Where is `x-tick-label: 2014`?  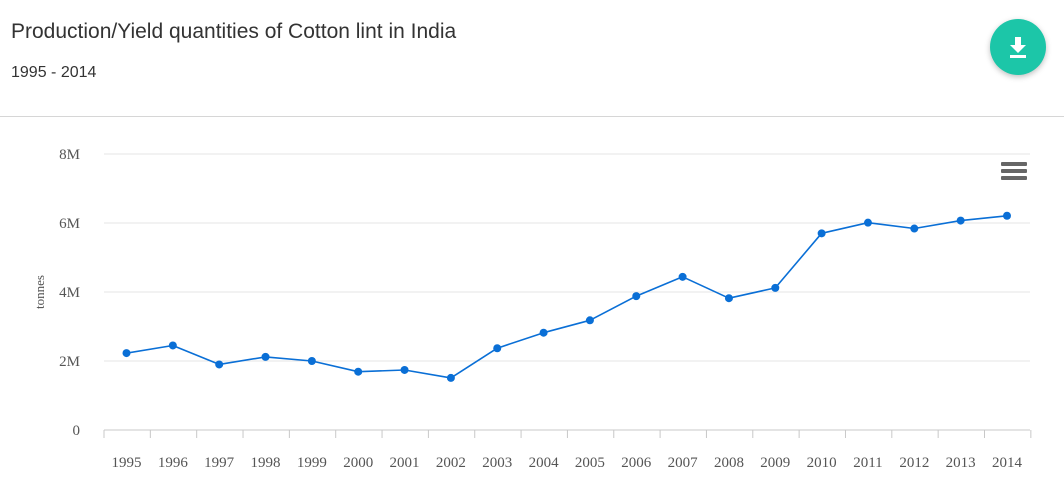
x-tick-label: 2014 is located at coordinates (1007, 463).